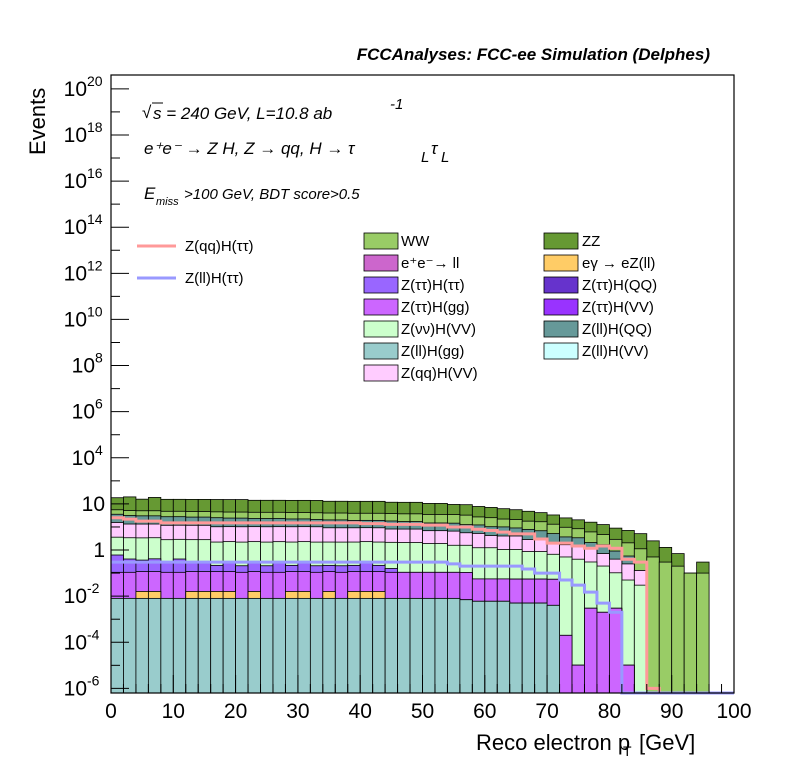 This screenshot has height=772, width=796. Describe the element at coordinates (435, 148) in the screenshot. I see `process-tail: τ` at that location.